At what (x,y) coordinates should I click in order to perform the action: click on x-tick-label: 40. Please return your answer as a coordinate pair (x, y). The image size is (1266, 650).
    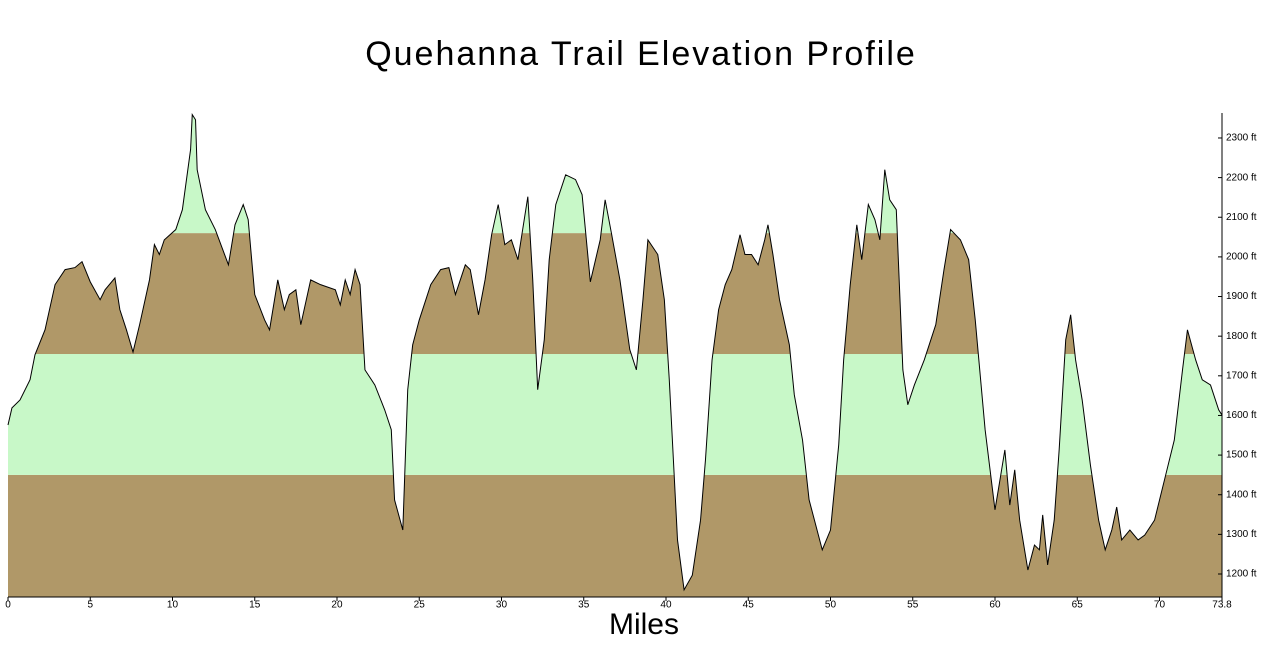
    Looking at the image, I should click on (666, 605).